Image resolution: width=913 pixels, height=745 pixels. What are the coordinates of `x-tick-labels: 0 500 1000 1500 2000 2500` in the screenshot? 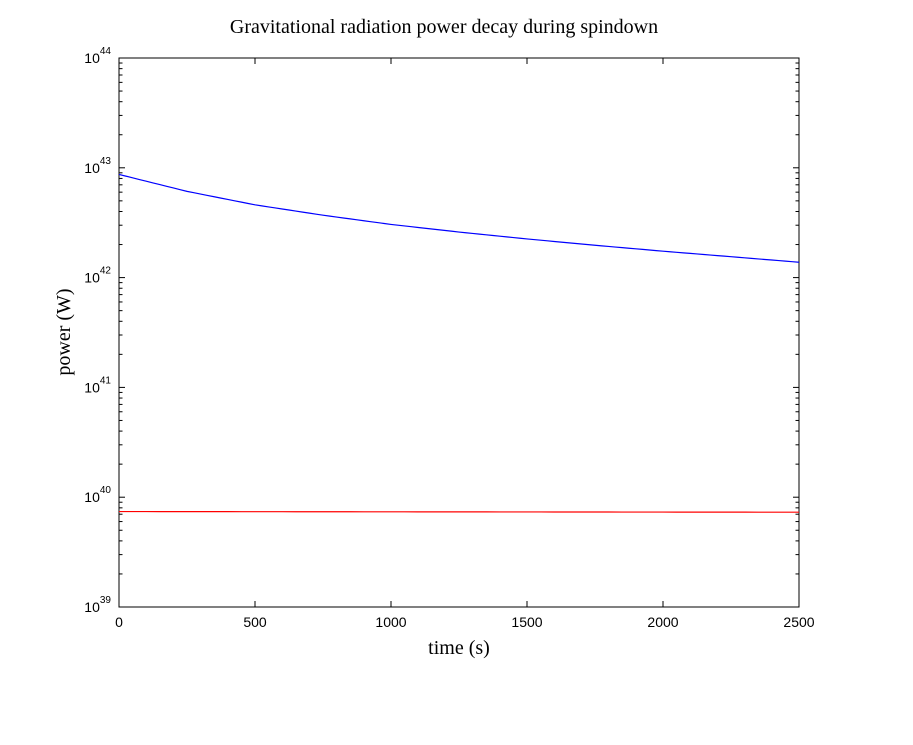 It's located at (465, 622).